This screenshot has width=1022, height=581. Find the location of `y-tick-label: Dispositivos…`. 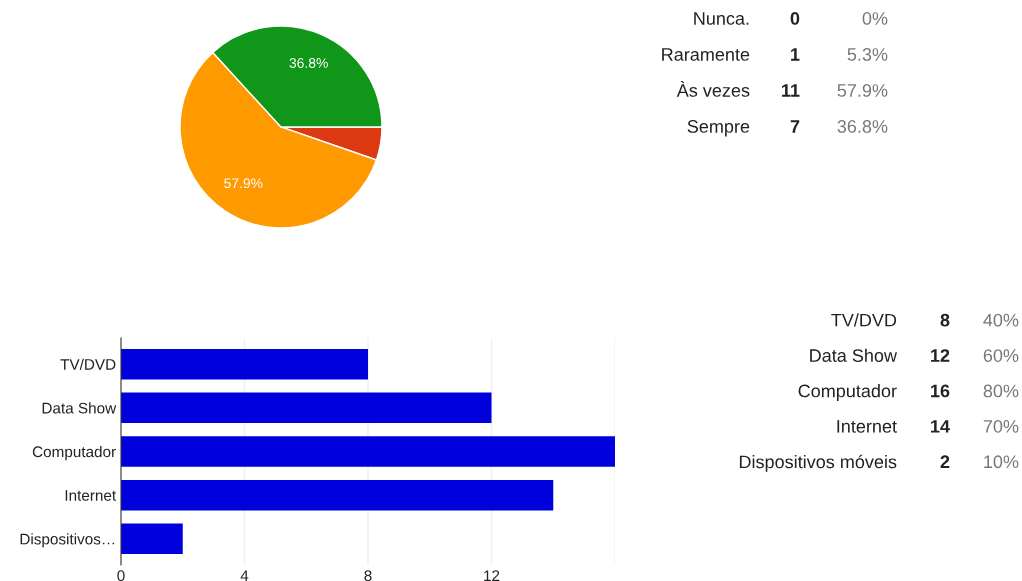

y-tick-label: Dispositivos… is located at coordinates (67, 540).